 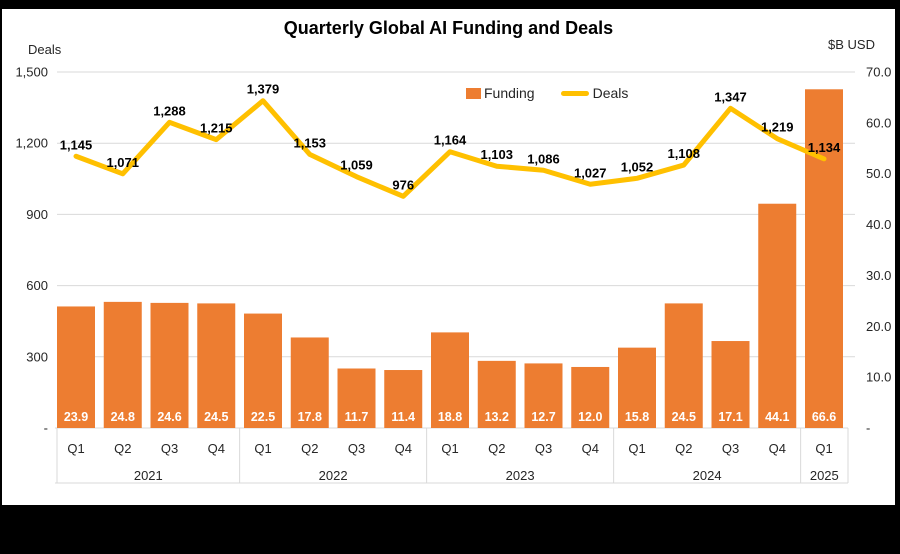 I want to click on left-axis-tick-label: 300, so click(x=37, y=356).